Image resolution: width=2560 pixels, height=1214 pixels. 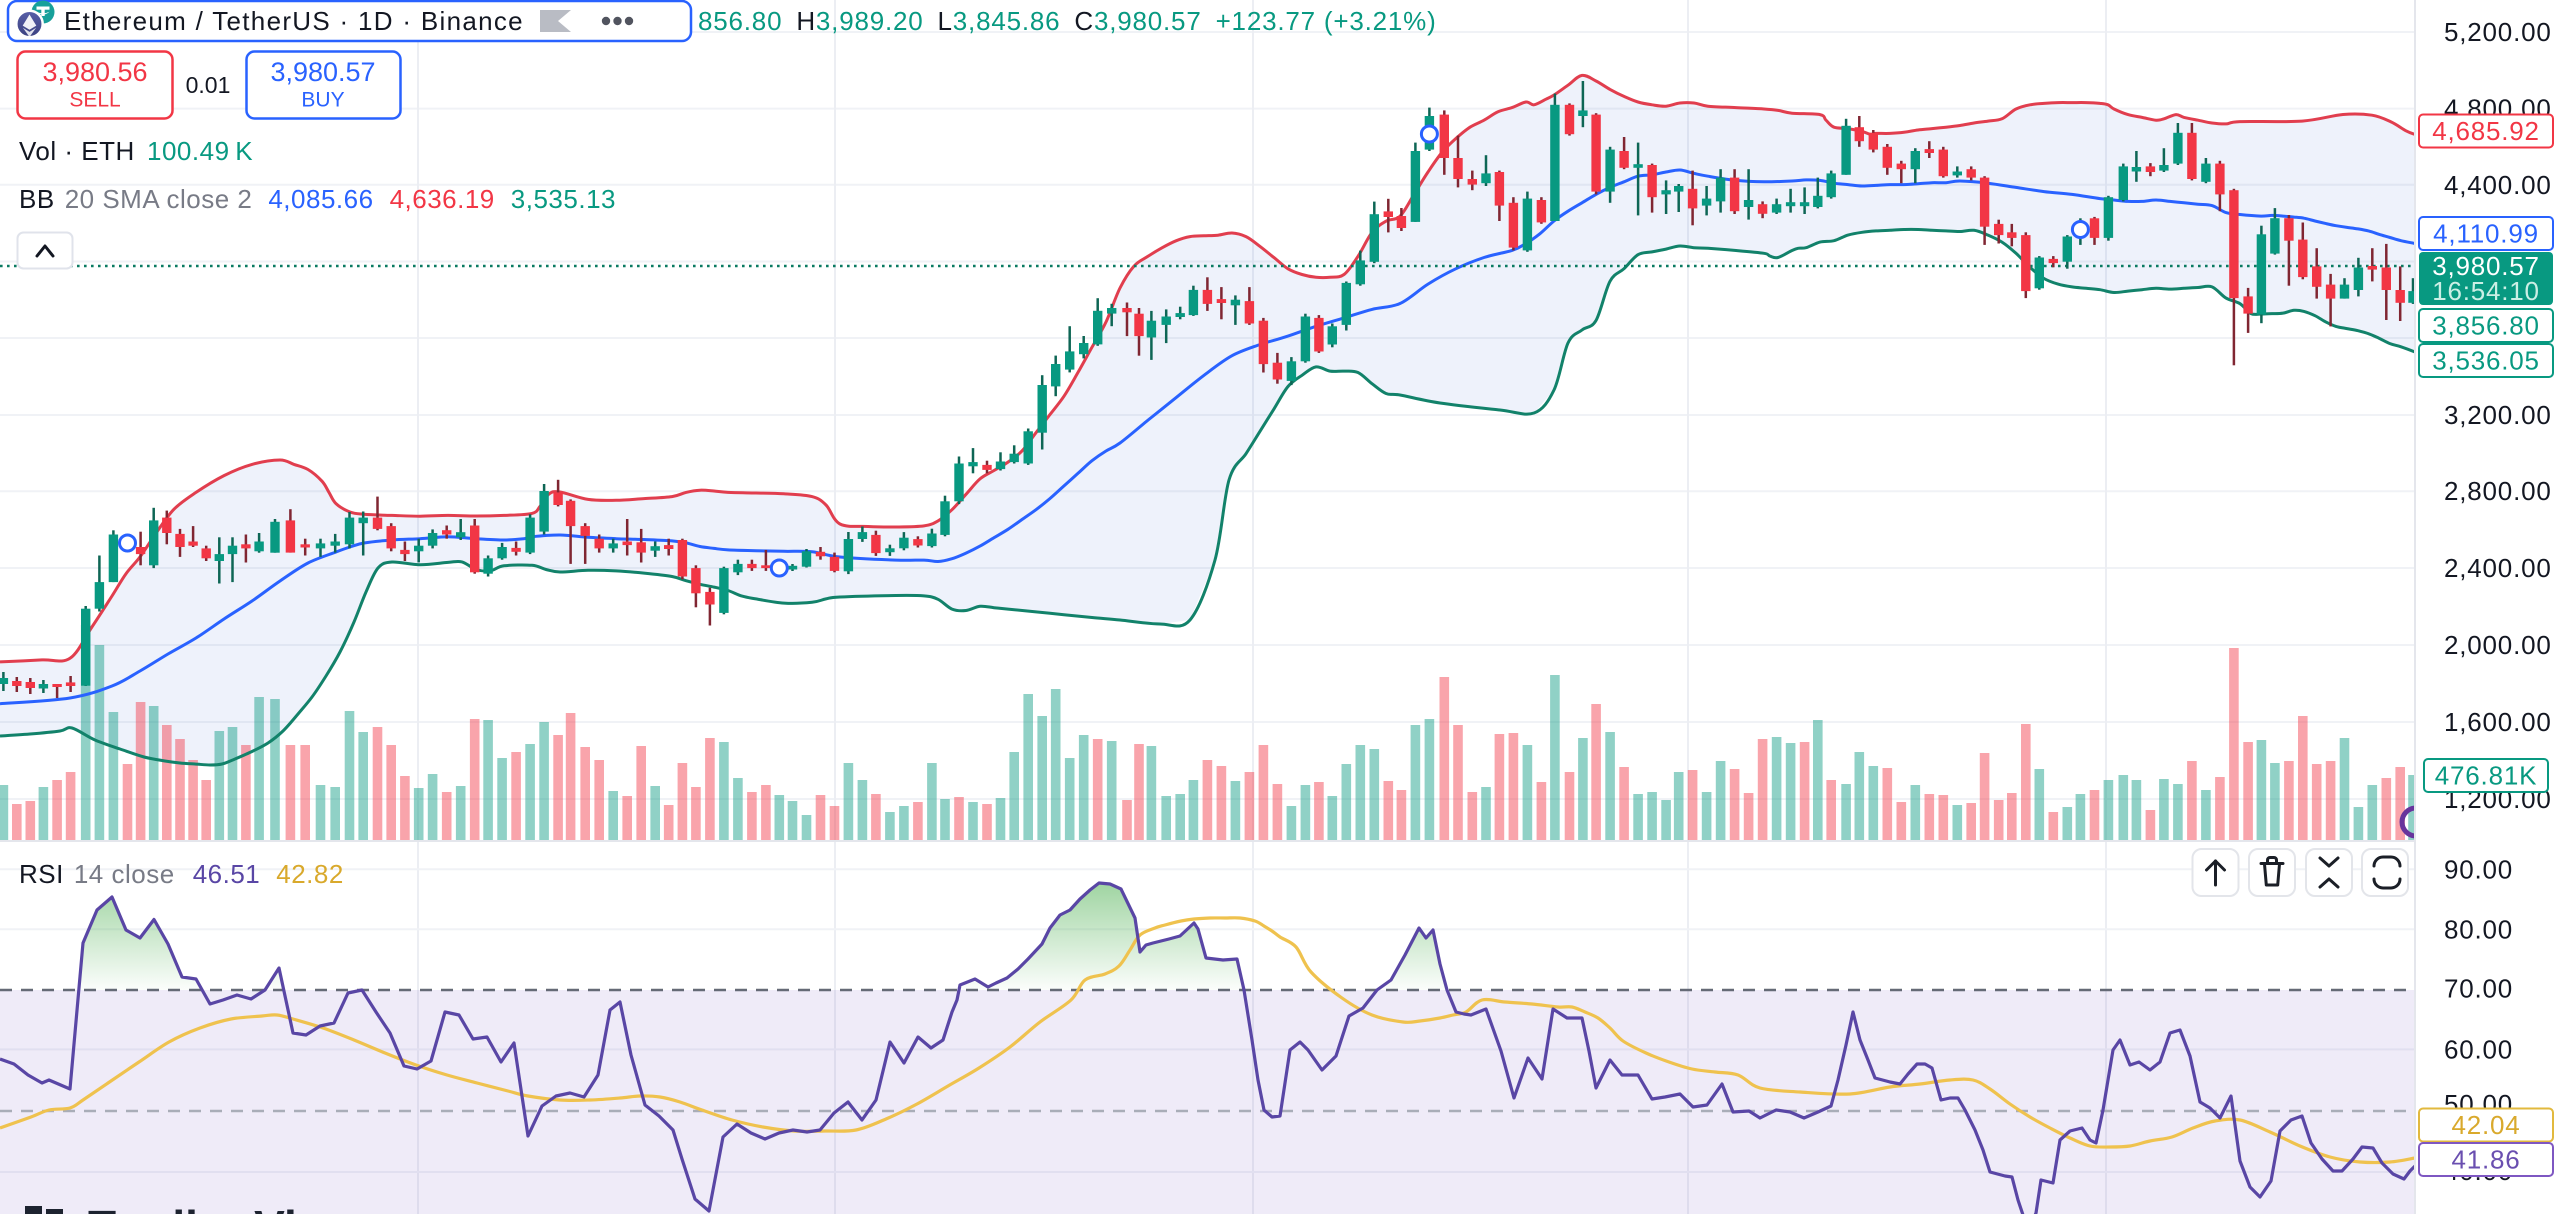 What do you see at coordinates (2498, 645) in the screenshot?
I see `svg-text: 2,000.00` at bounding box center [2498, 645].